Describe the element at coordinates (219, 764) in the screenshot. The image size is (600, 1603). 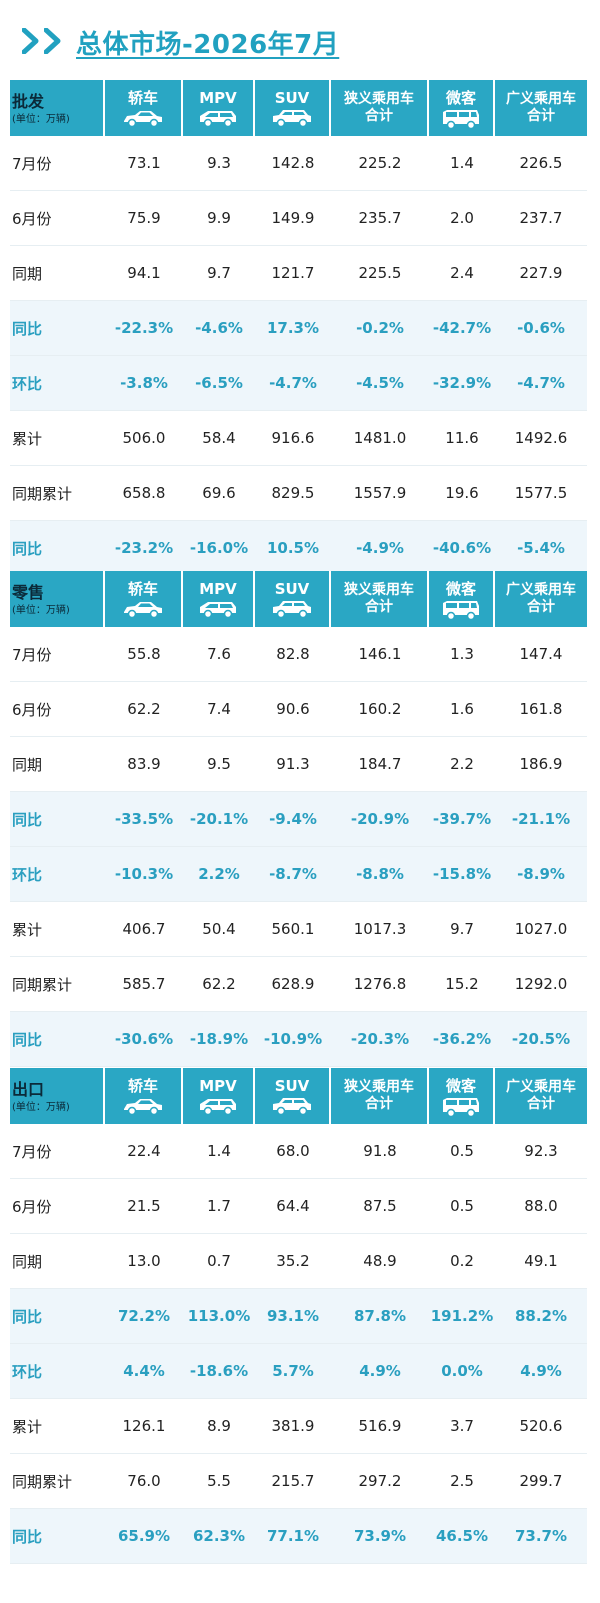
I see `table-cell: 9.5` at that location.